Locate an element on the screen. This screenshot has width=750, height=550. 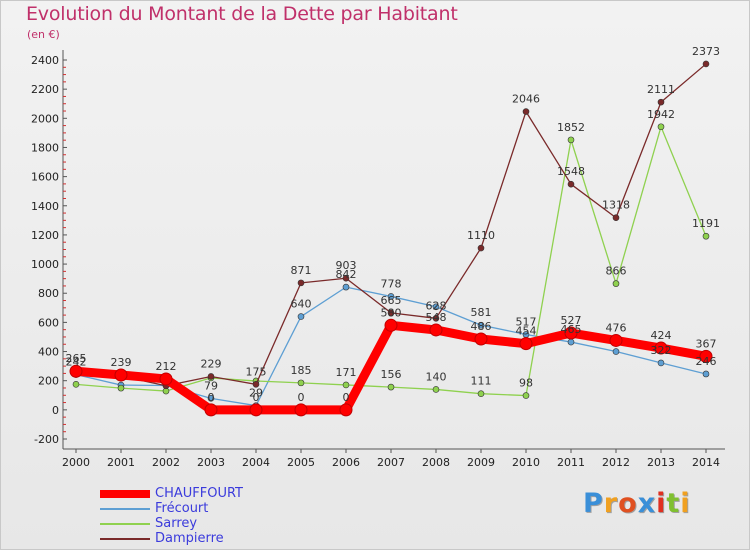
data-label-dampierre: 665 is located at coordinates (391, 300).